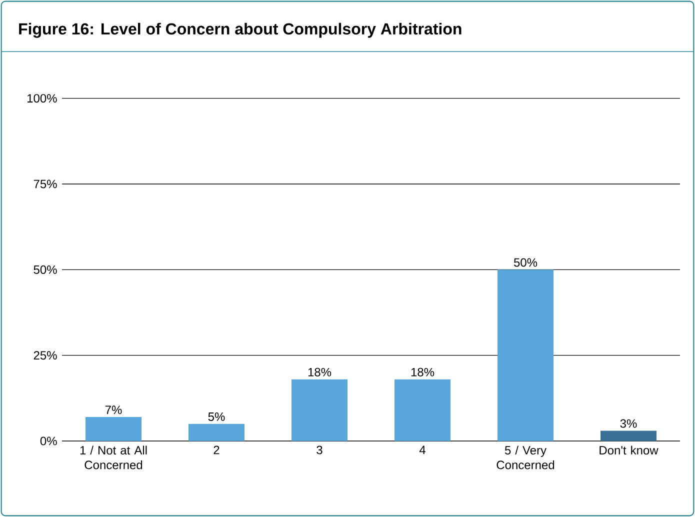 This screenshot has width=695, height=517. Describe the element at coordinates (217, 450) in the screenshot. I see `x-tick-label: 2` at that location.